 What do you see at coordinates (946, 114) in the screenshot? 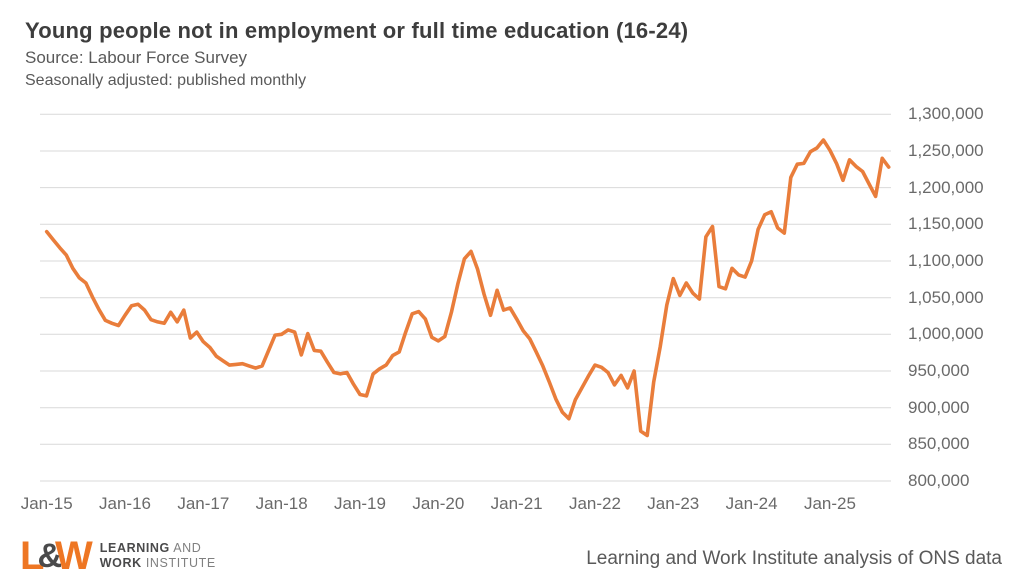
I see `y-axis-label: 1,300,000` at bounding box center [946, 114].